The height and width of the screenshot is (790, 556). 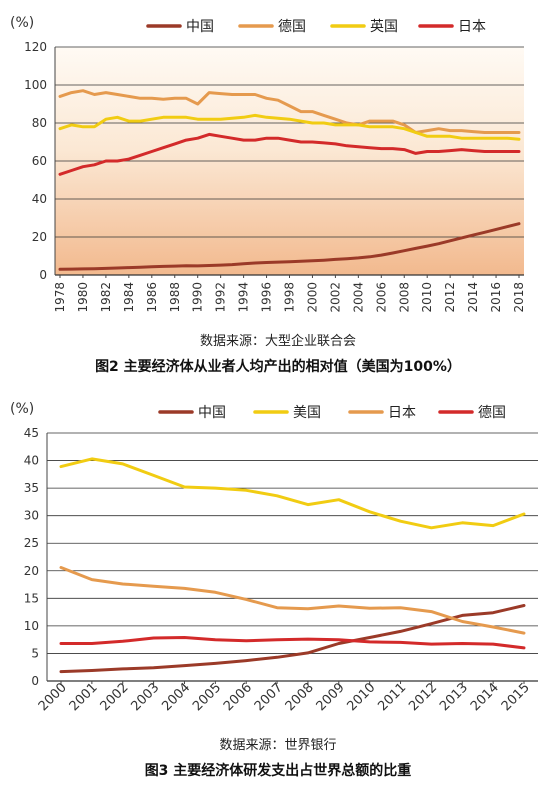 What do you see at coordinates (278, 770) in the screenshot?
I see `chart2-caption: 图3 主要经济体研发支出占世界总额的比重` at bounding box center [278, 770].